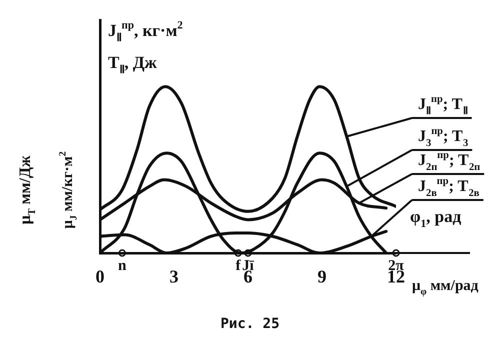 This screenshot has height=344, width=500. I want to click on x-tick-label: 3, so click(174, 276).